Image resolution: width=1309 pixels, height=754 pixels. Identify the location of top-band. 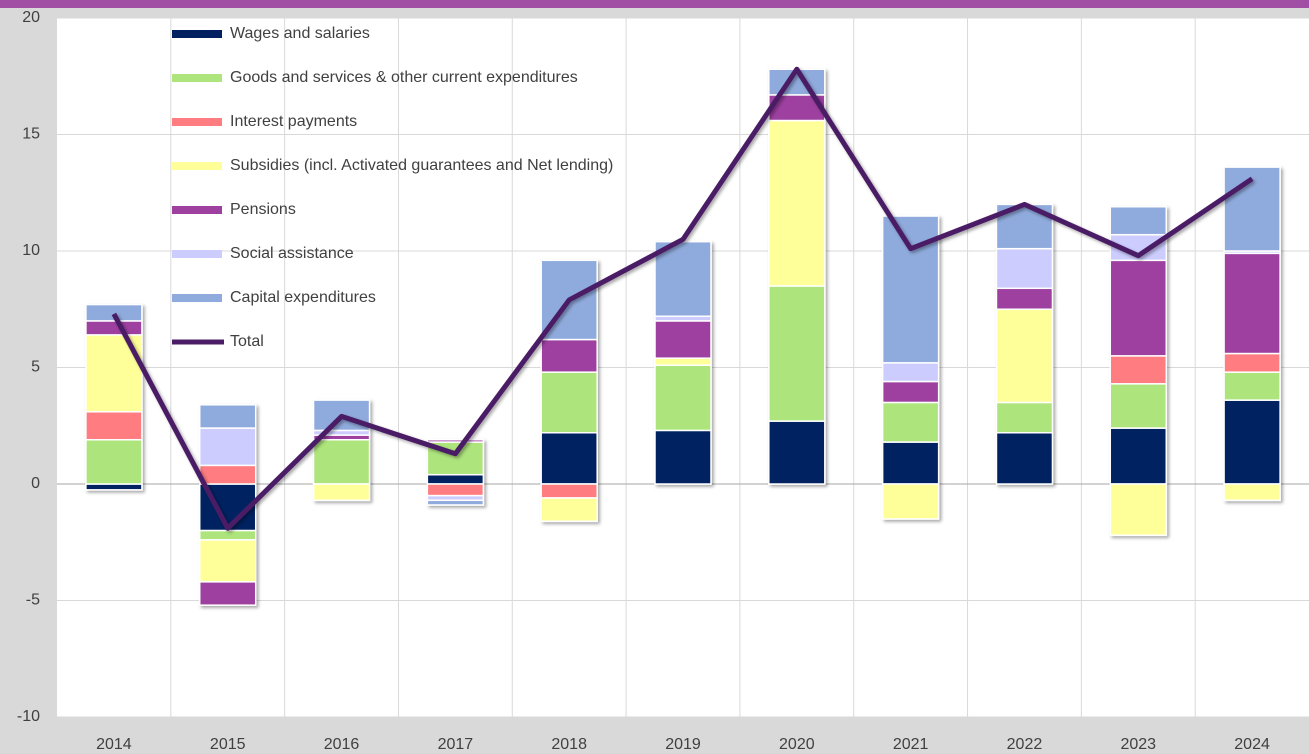
(654, 4).